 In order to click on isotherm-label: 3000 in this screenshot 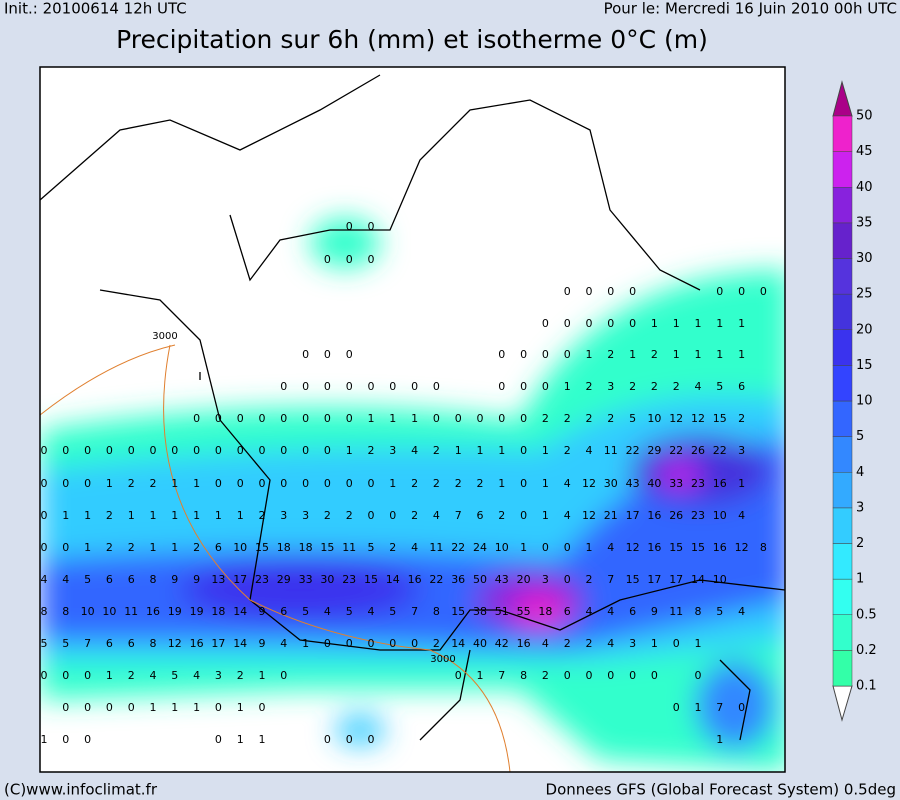, I will do `click(164, 336)`.